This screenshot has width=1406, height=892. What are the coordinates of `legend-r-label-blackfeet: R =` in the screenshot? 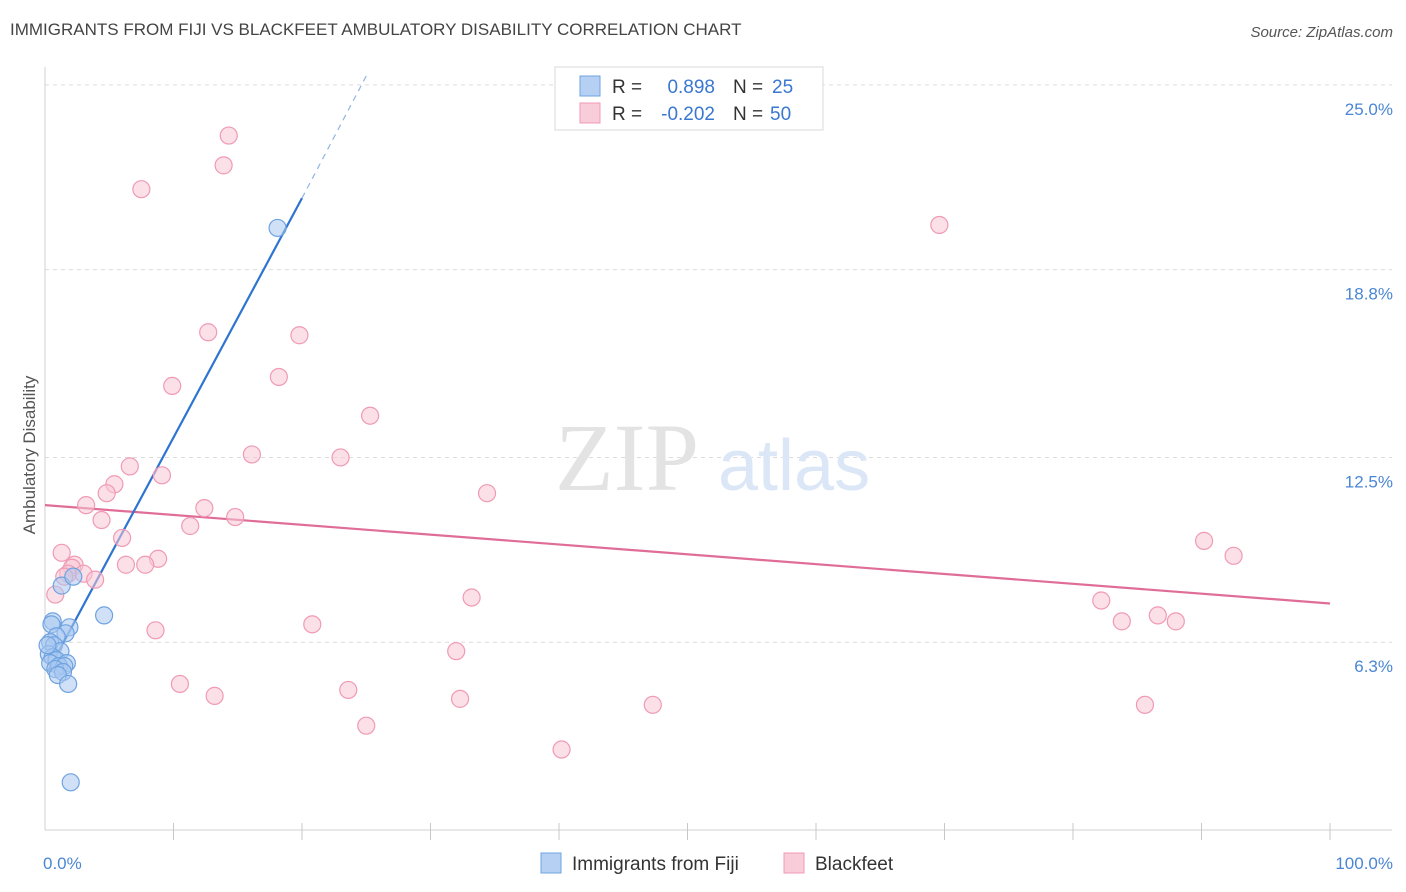 It's located at (627, 114).